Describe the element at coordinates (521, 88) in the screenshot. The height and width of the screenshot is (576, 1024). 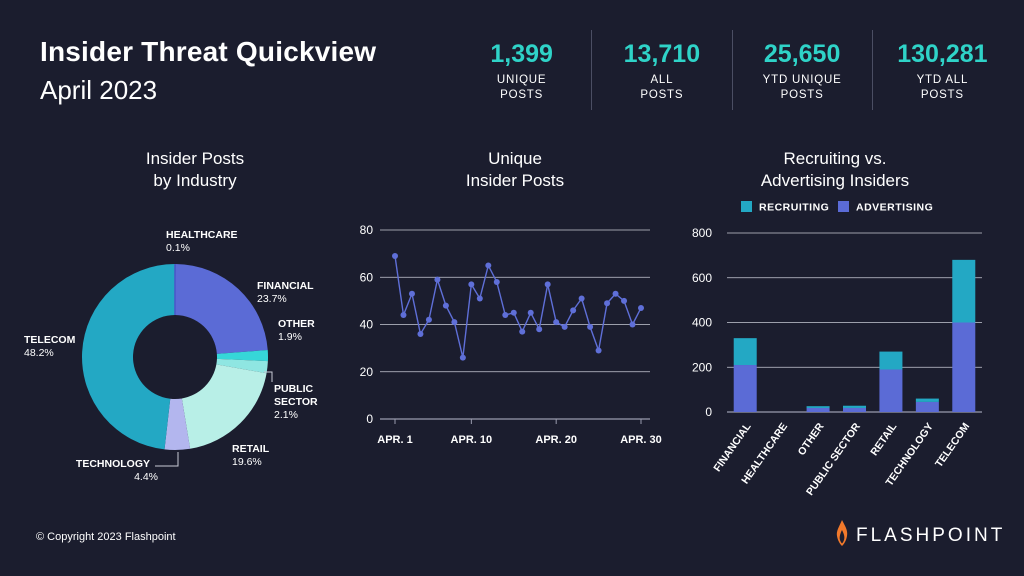
I see `stat-label: UNIQUE POSTS` at that location.